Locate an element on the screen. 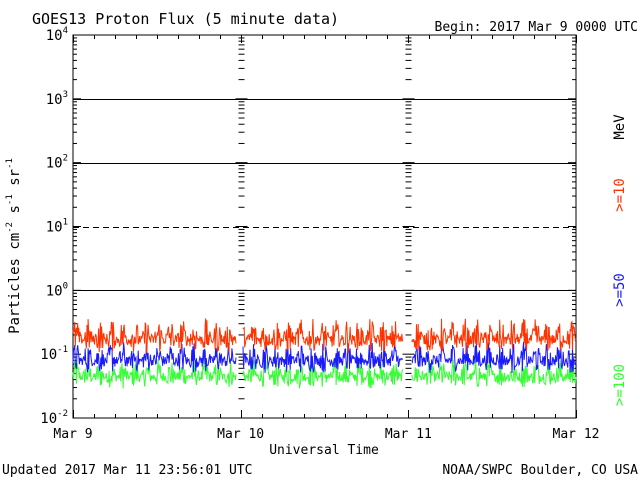  begin-label: Begin: 2017 Mar 9 0000 UTC is located at coordinates (537, 27).